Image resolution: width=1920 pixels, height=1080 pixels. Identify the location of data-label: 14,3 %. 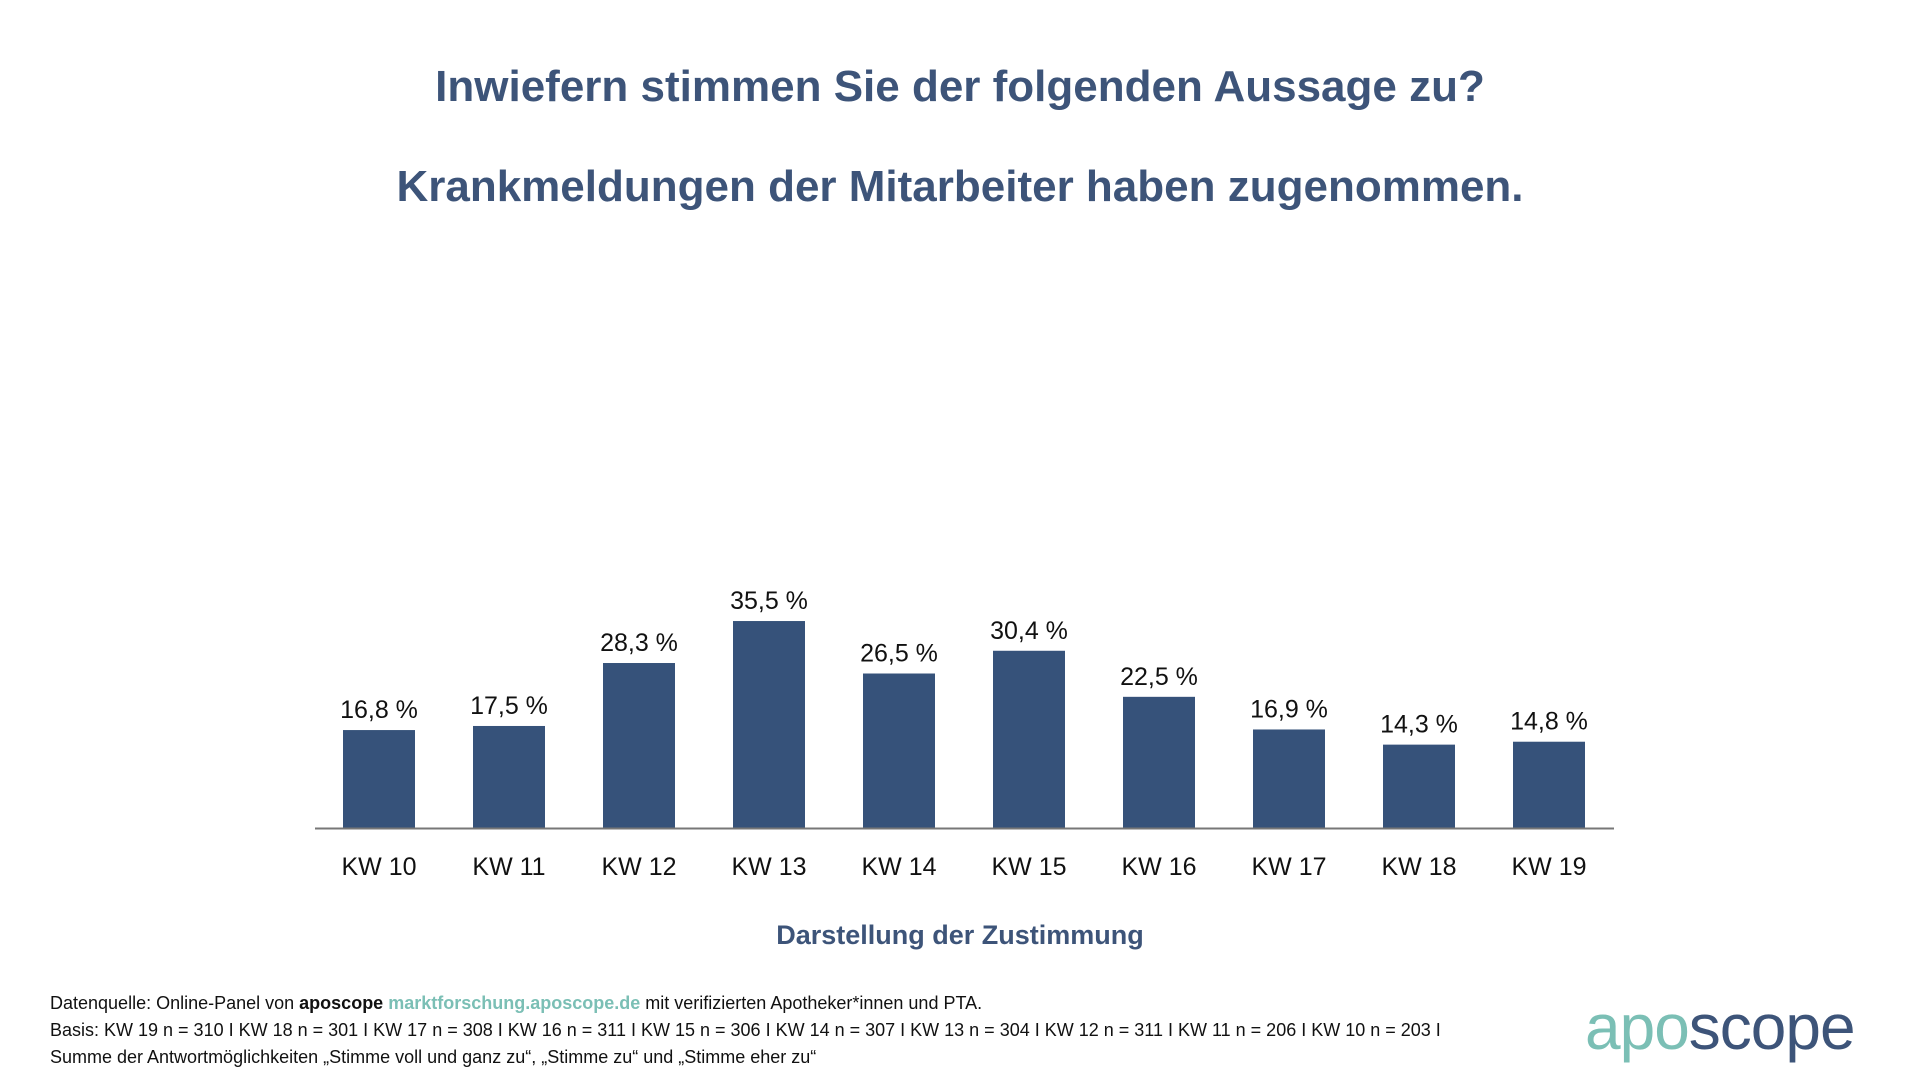
(1419, 725).